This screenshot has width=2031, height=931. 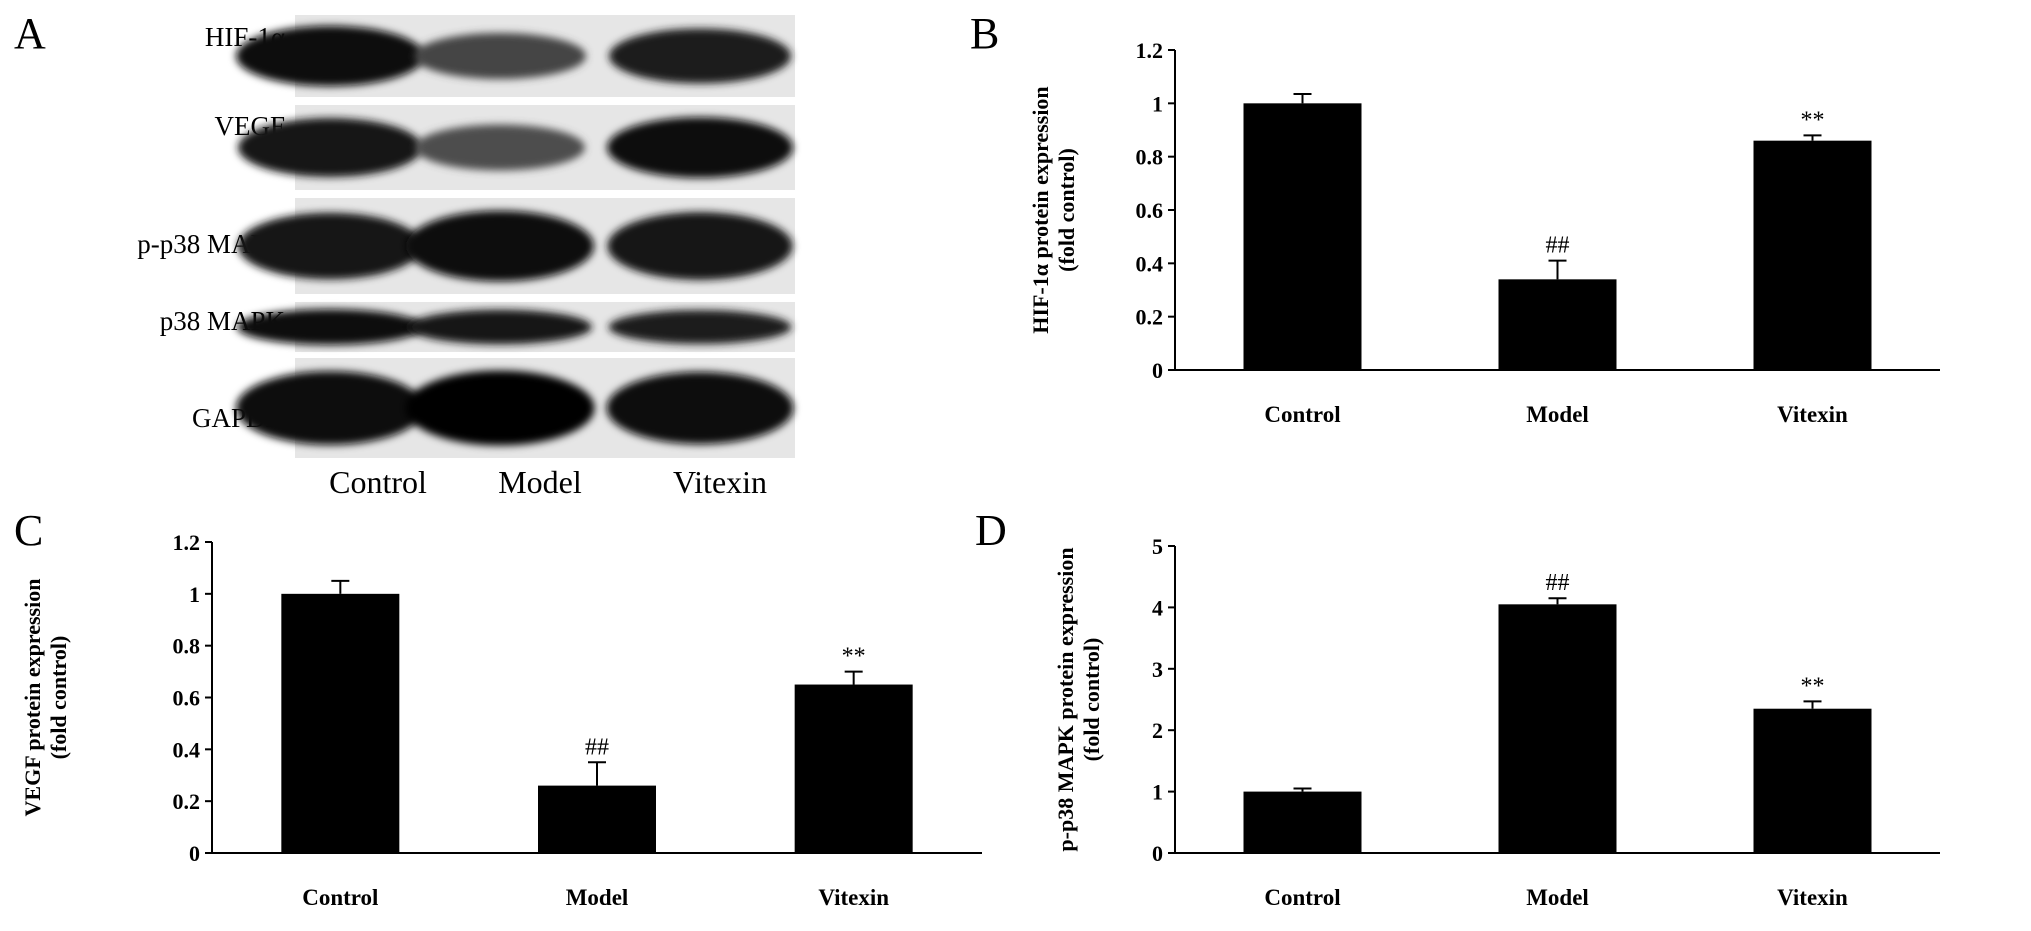 I want to click on y-tick-label: 2, so click(x=1157, y=730).